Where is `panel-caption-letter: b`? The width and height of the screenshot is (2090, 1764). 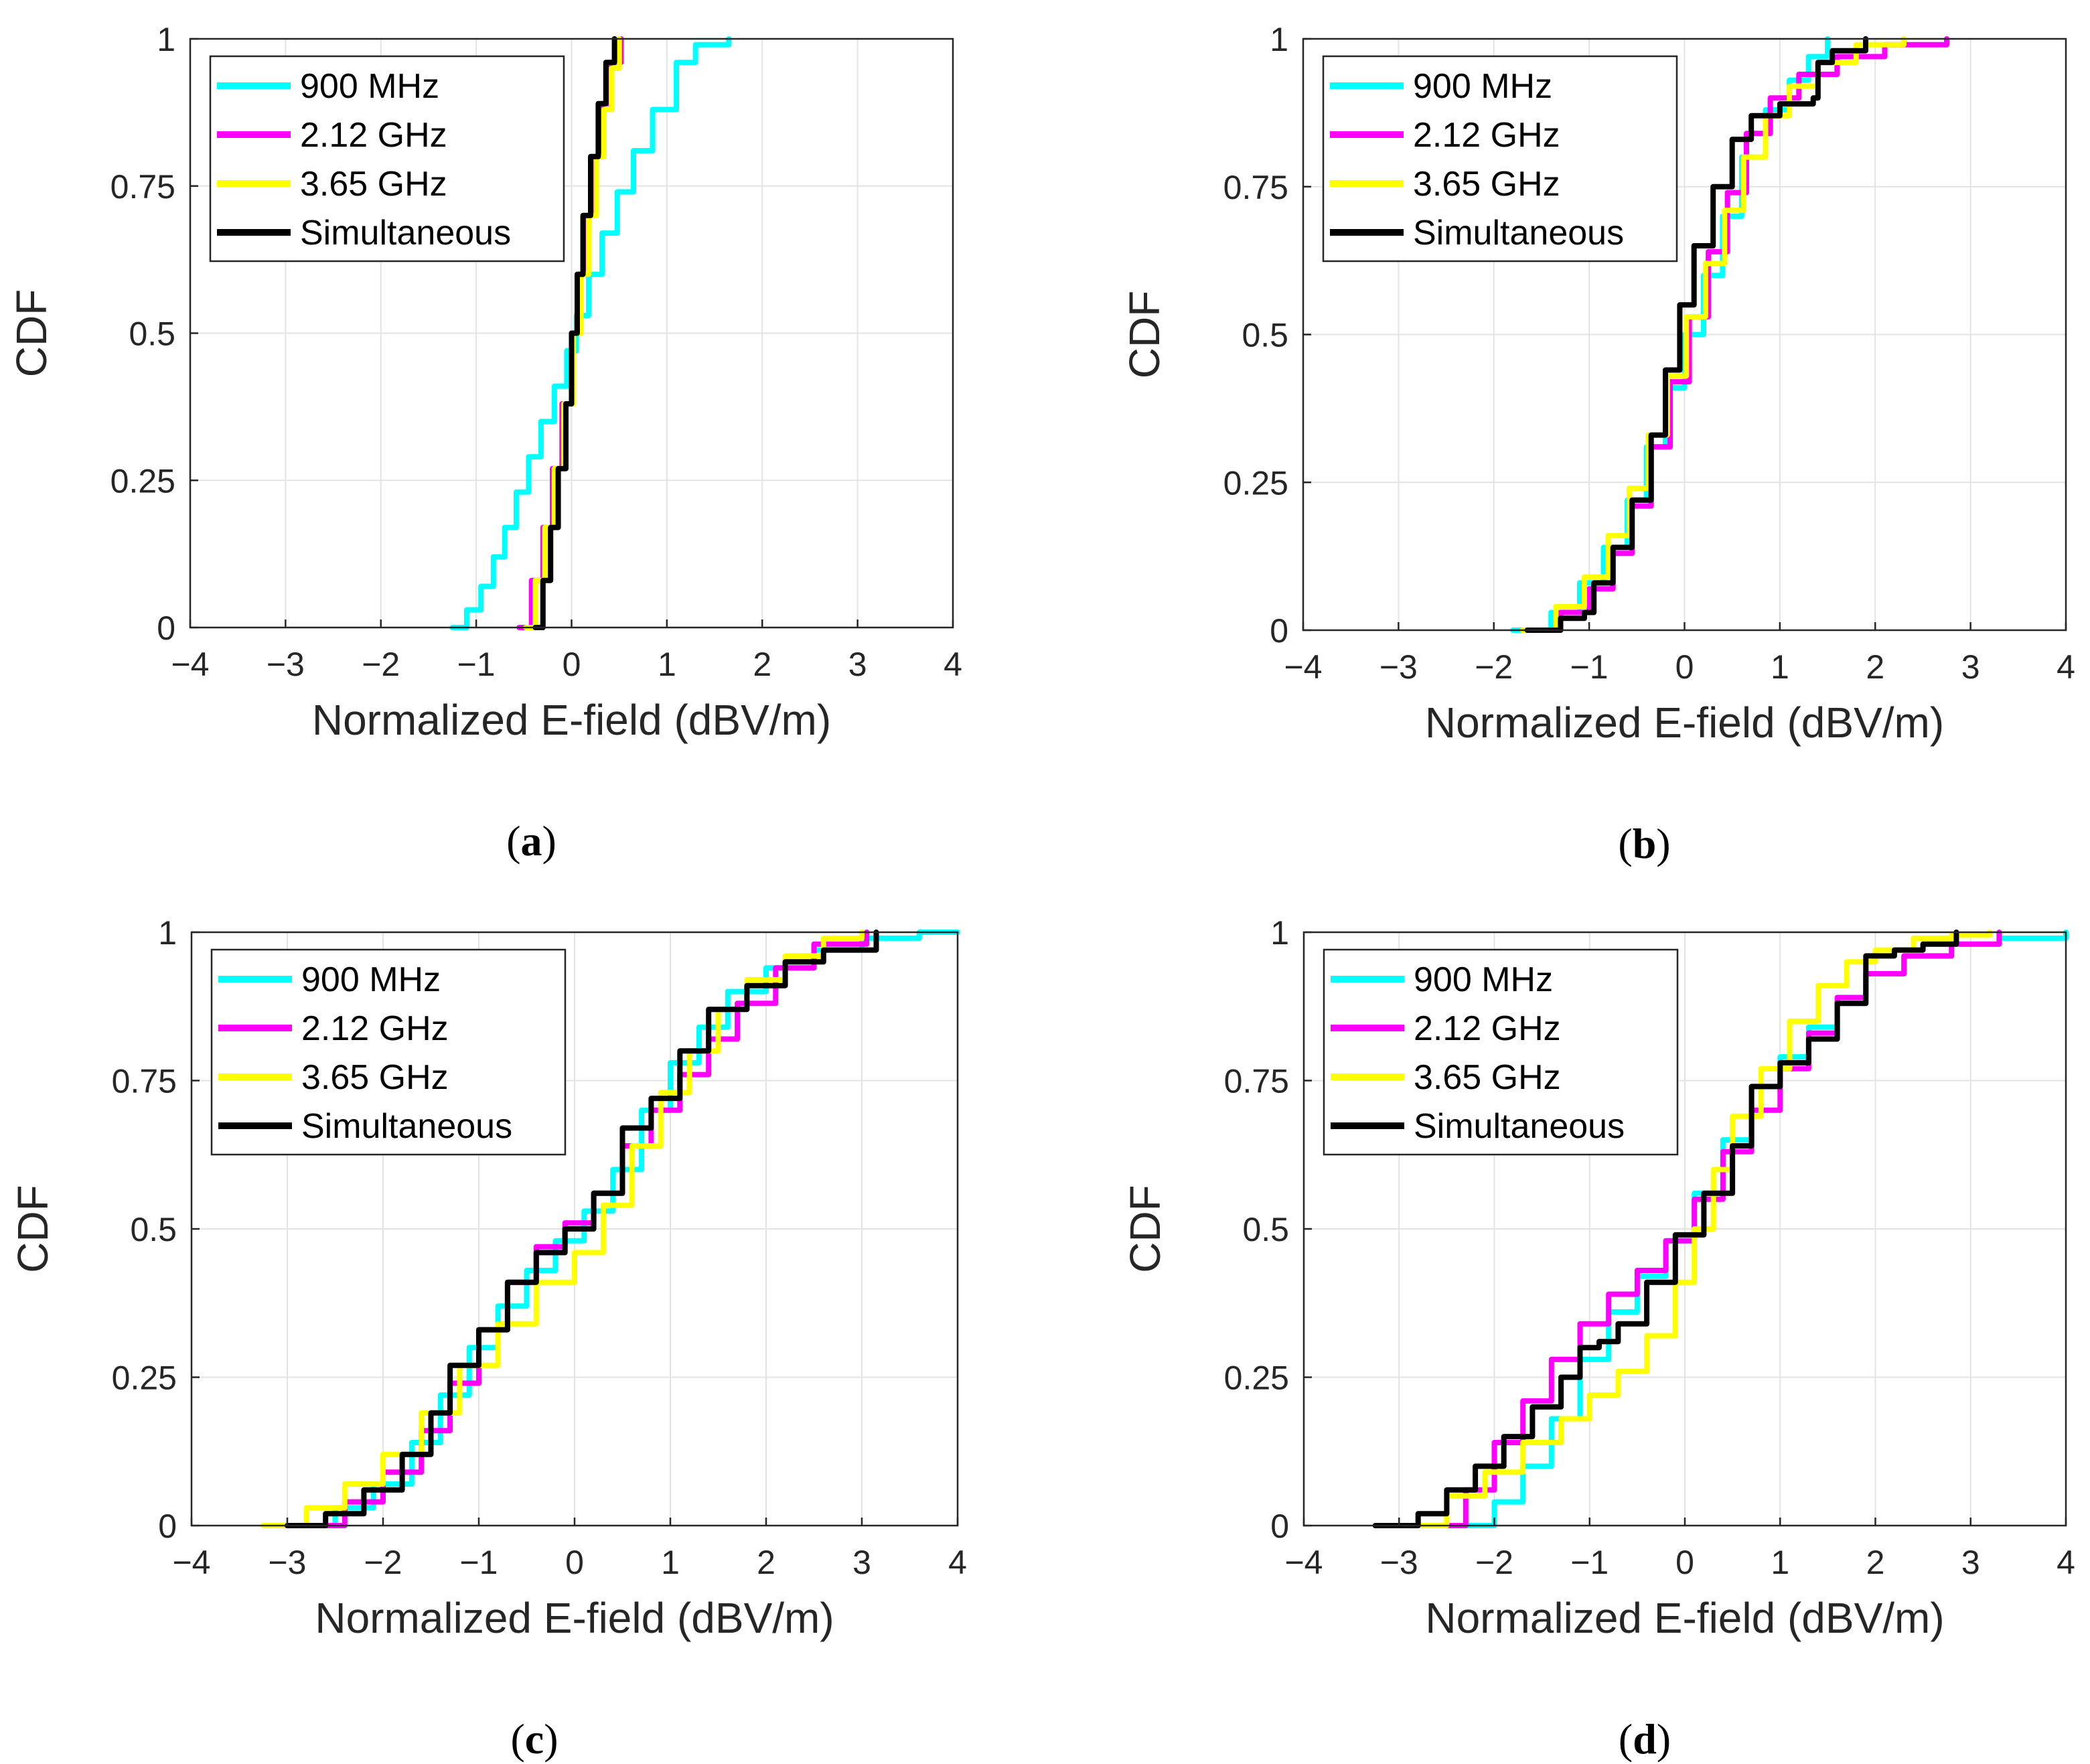 panel-caption-letter: b is located at coordinates (1645, 843).